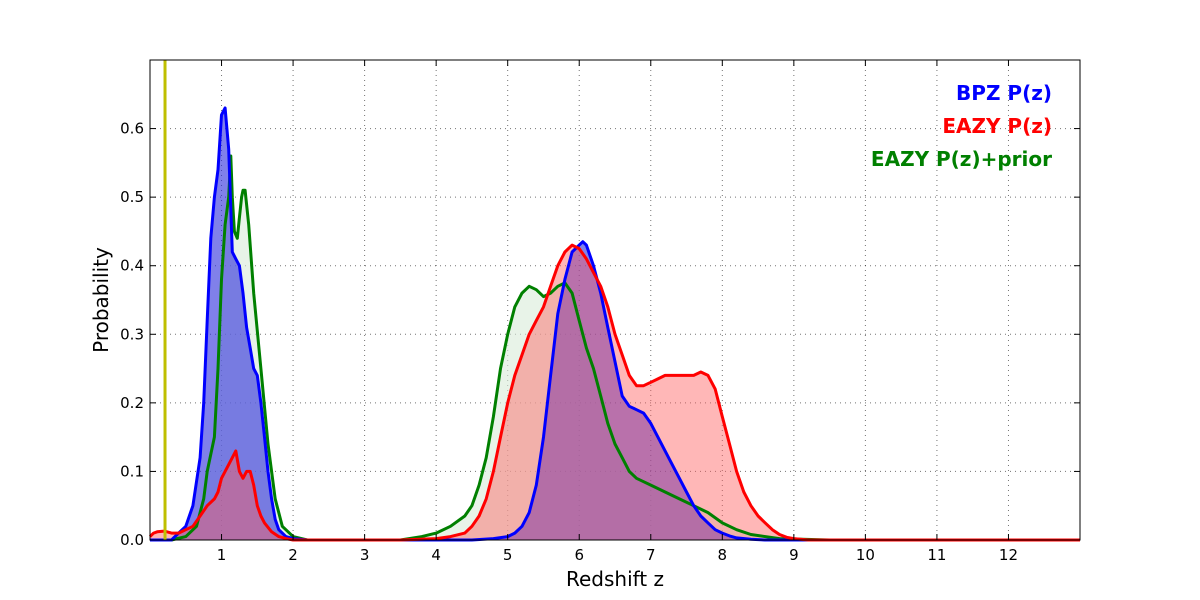 Image resolution: width=1200 pixels, height=600 pixels. Describe the element at coordinates (865, 555) in the screenshot. I see `x-tick-label-10: 10` at that location.